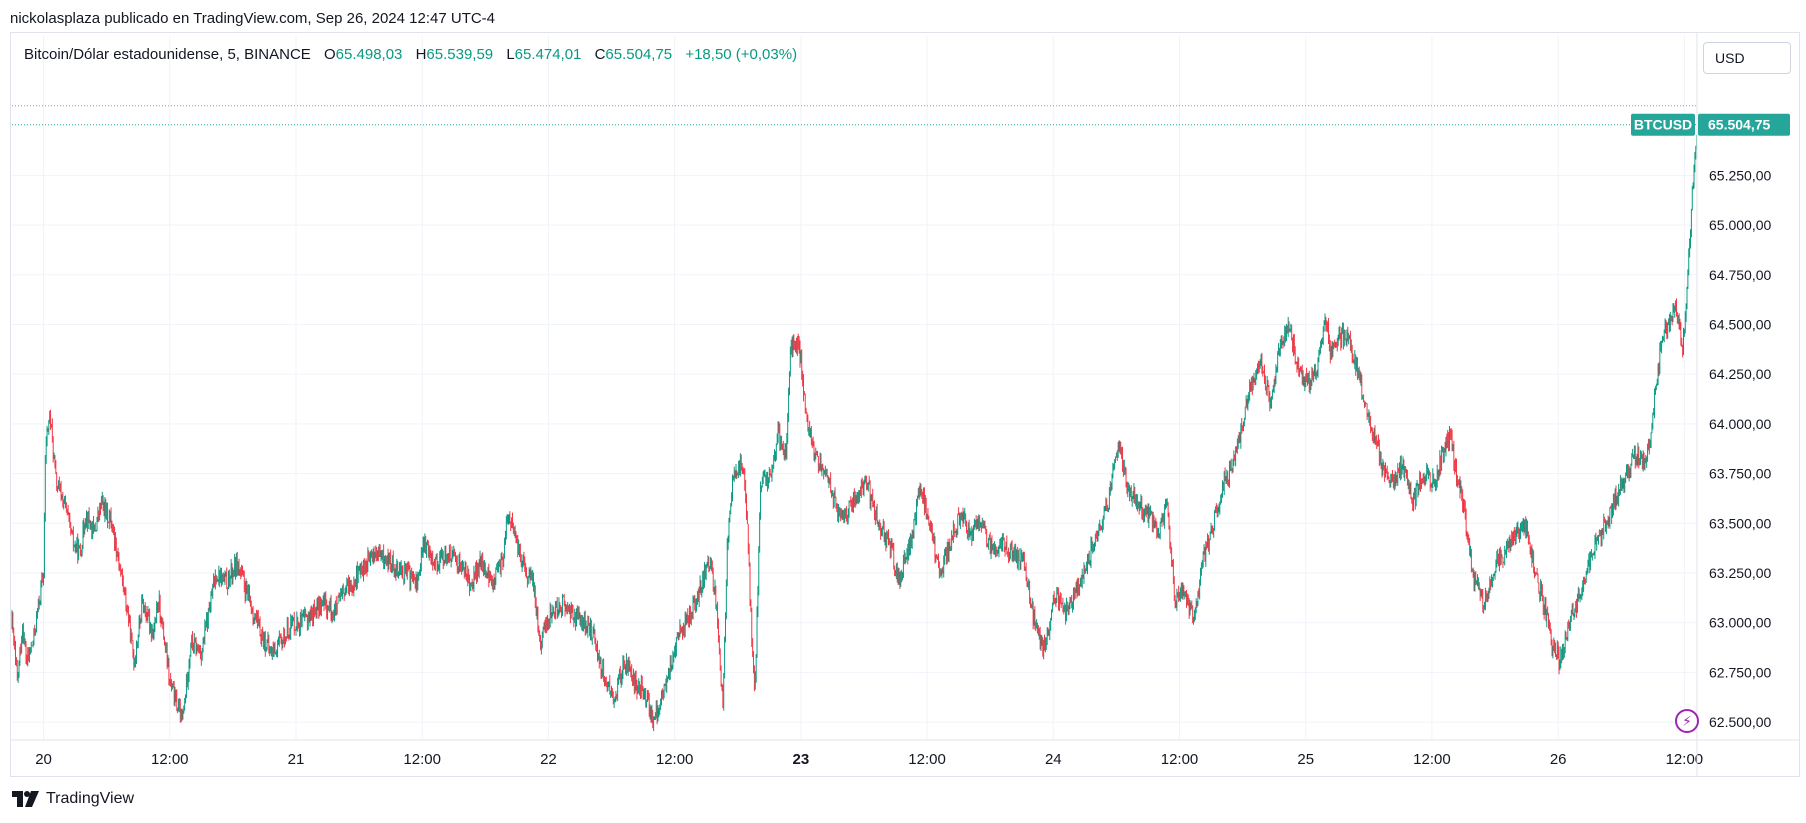 The image size is (1806, 823). What do you see at coordinates (1740, 523) in the screenshot?
I see `y-tick-label: 63.500,00` at bounding box center [1740, 523].